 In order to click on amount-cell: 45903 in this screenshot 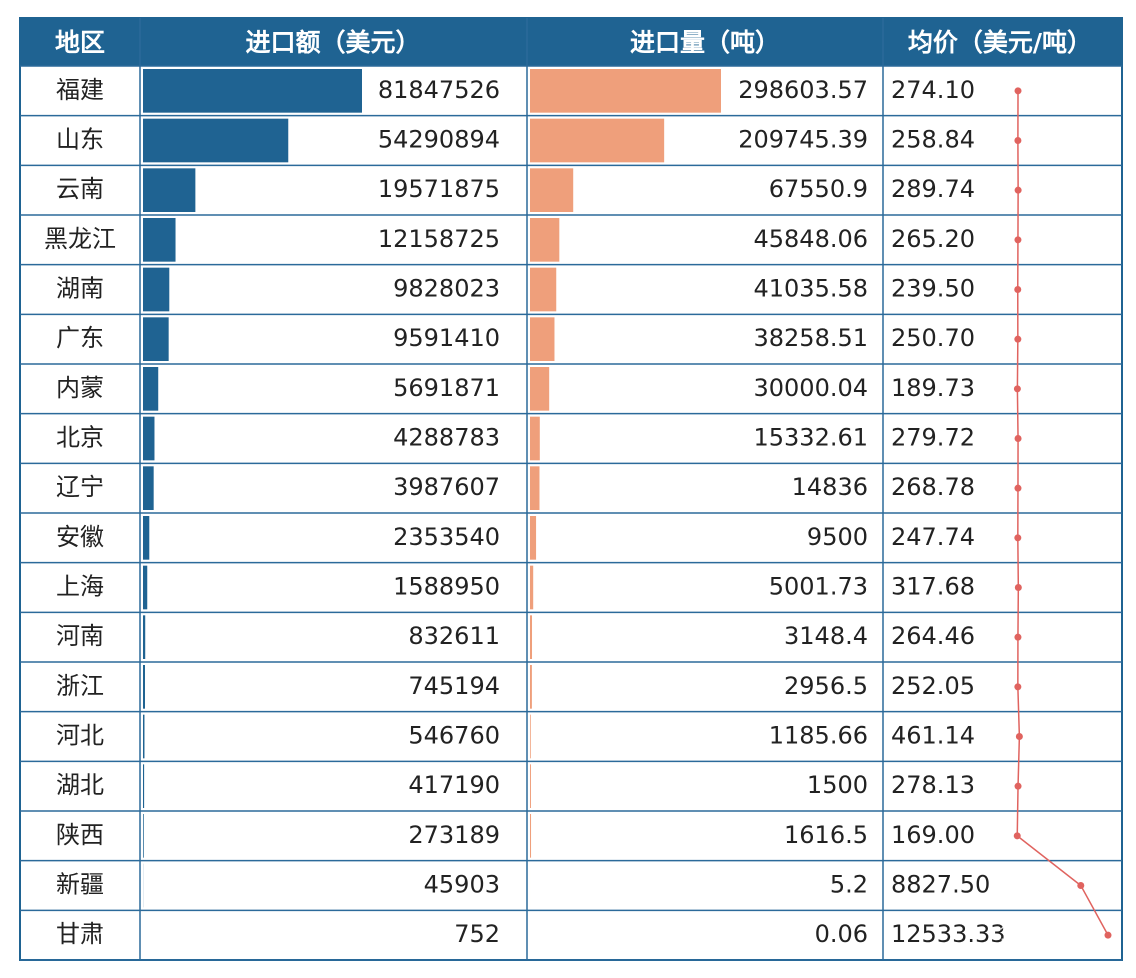, I will do `click(462, 885)`.